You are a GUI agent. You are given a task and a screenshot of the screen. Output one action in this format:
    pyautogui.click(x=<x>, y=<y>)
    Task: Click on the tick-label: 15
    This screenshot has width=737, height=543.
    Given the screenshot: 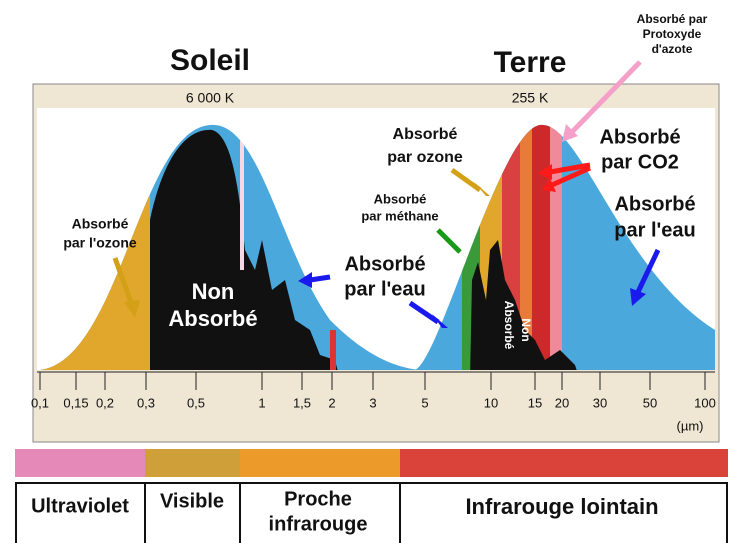 What is the action you would take?
    pyautogui.click(x=535, y=402)
    